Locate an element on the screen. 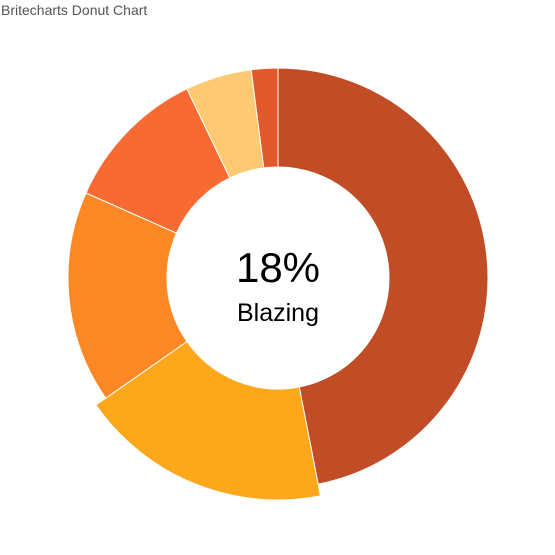  page-title: Britecharts Donut Chart is located at coordinates (74, 10).